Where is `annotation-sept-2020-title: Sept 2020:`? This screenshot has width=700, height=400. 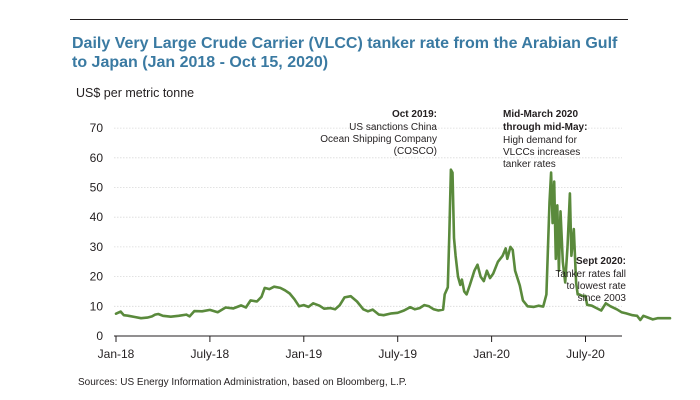 annotation-sept-2020-title: Sept 2020: is located at coordinates (601, 261).